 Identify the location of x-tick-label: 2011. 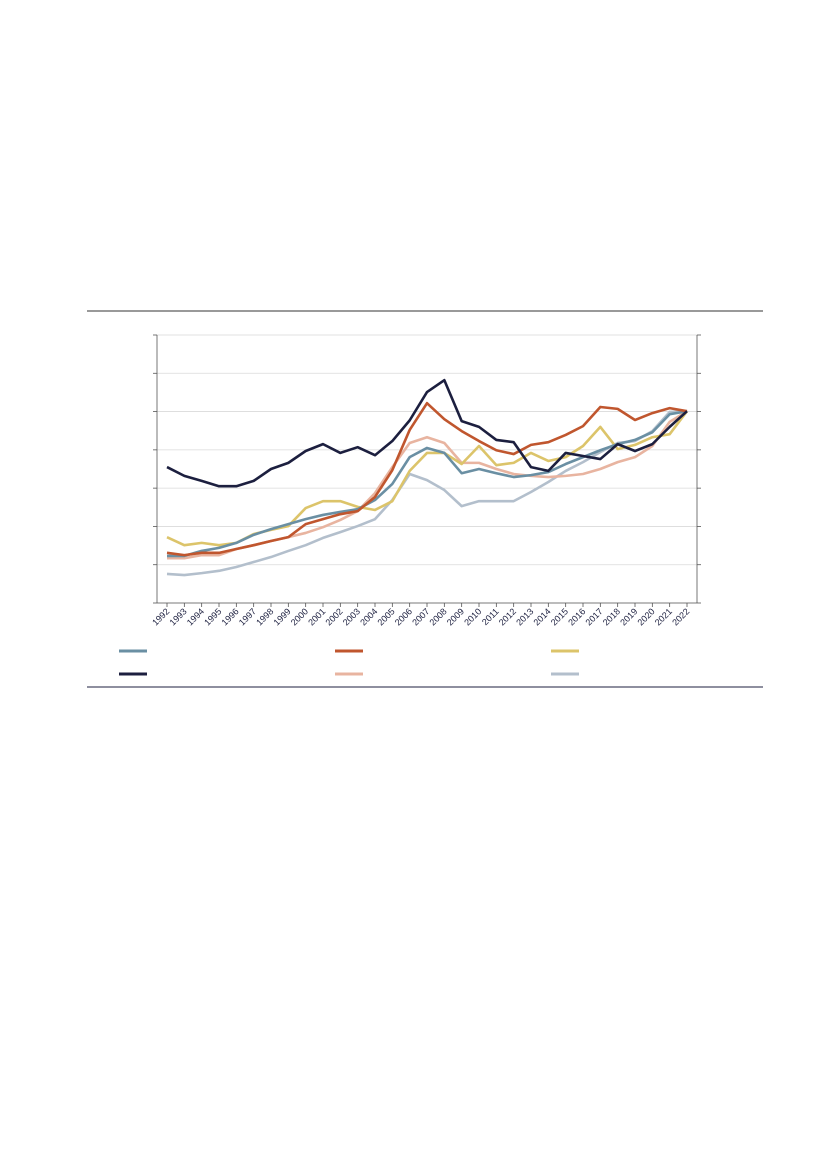
(490, 616).